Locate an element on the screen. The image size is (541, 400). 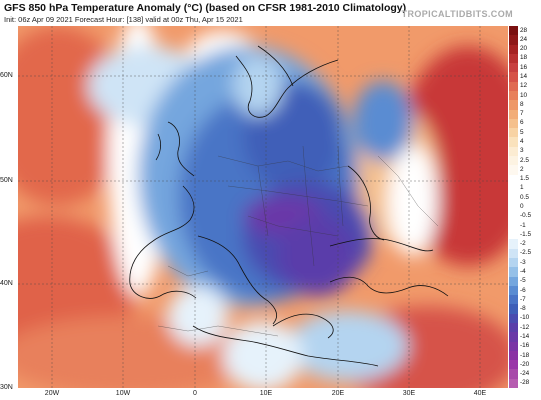
lon-label-10w: 10W is located at coordinates (123, 393).